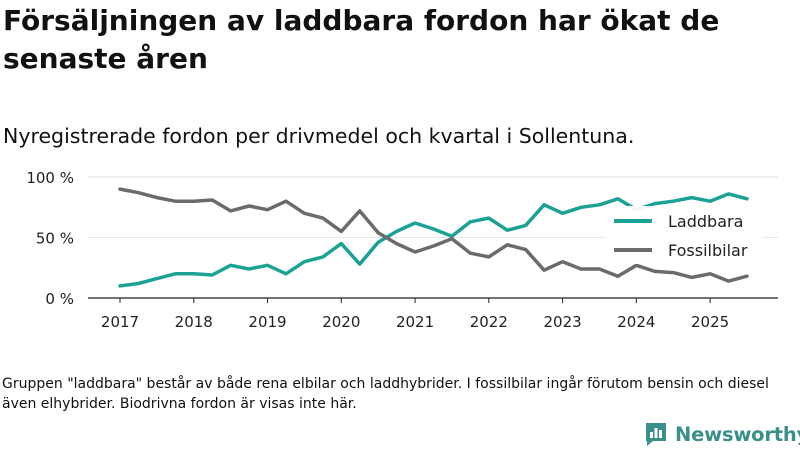 The image size is (800, 450). I want to click on x-tick-label: 2025, so click(710, 322).